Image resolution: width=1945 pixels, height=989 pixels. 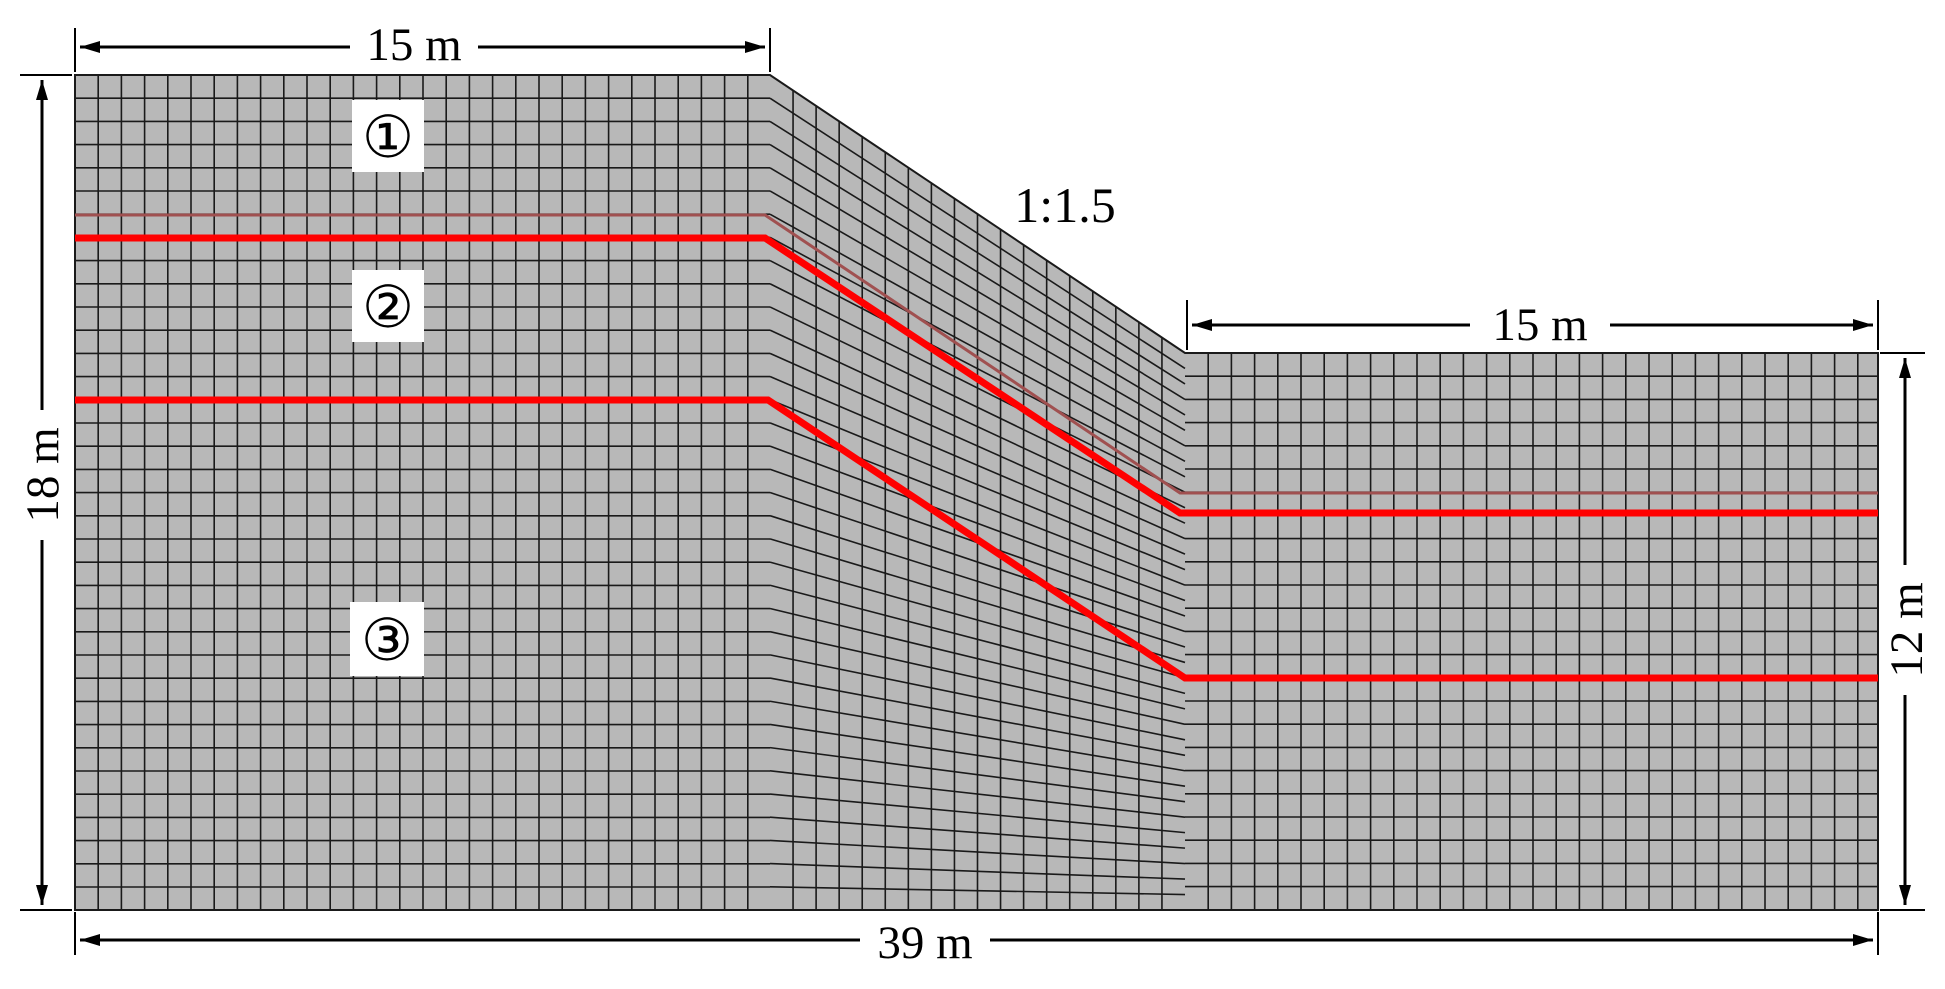 I want to click on layer-label-2: ②, so click(x=388, y=306).